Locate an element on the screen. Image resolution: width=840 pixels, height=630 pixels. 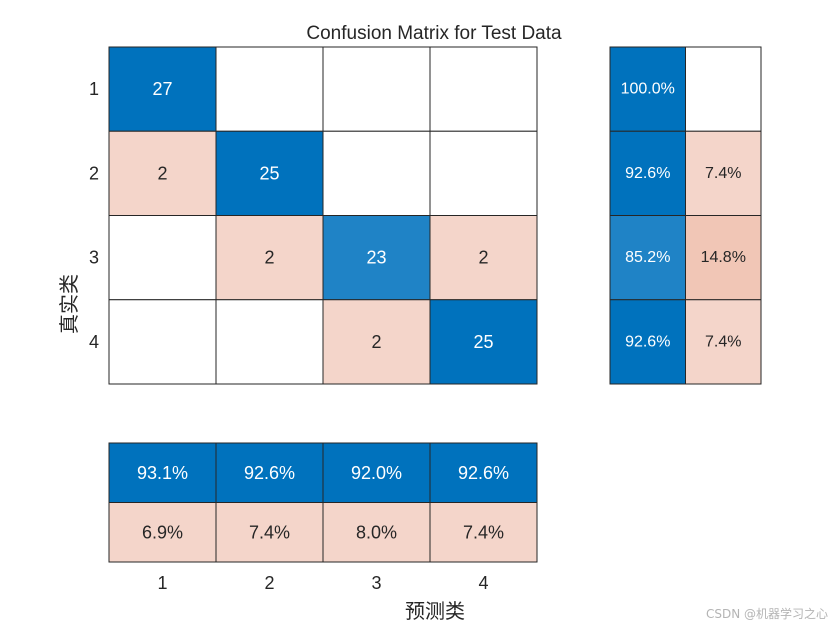
y-tick-label: 2 is located at coordinates (94, 173).